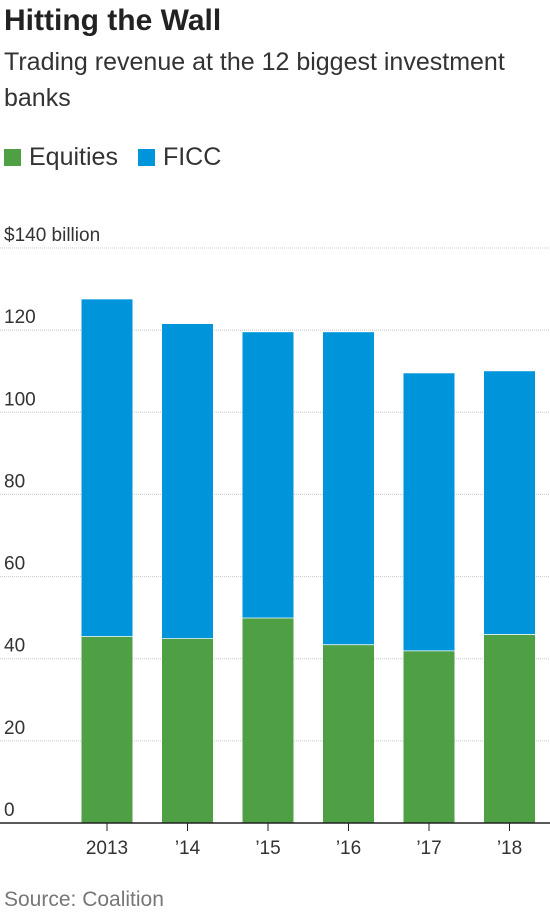 Image resolution: width=550 pixels, height=916 pixels. I want to click on y-tick-label-120: 120, so click(20, 317).